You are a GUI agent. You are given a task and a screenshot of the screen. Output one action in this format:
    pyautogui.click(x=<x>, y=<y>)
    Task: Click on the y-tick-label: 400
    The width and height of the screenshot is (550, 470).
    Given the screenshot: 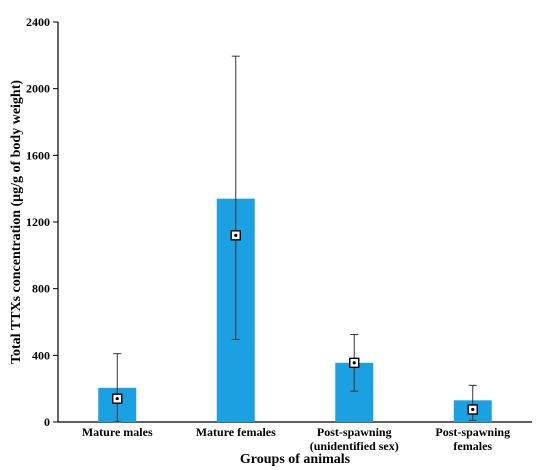 What is the action you would take?
    pyautogui.click(x=41, y=355)
    